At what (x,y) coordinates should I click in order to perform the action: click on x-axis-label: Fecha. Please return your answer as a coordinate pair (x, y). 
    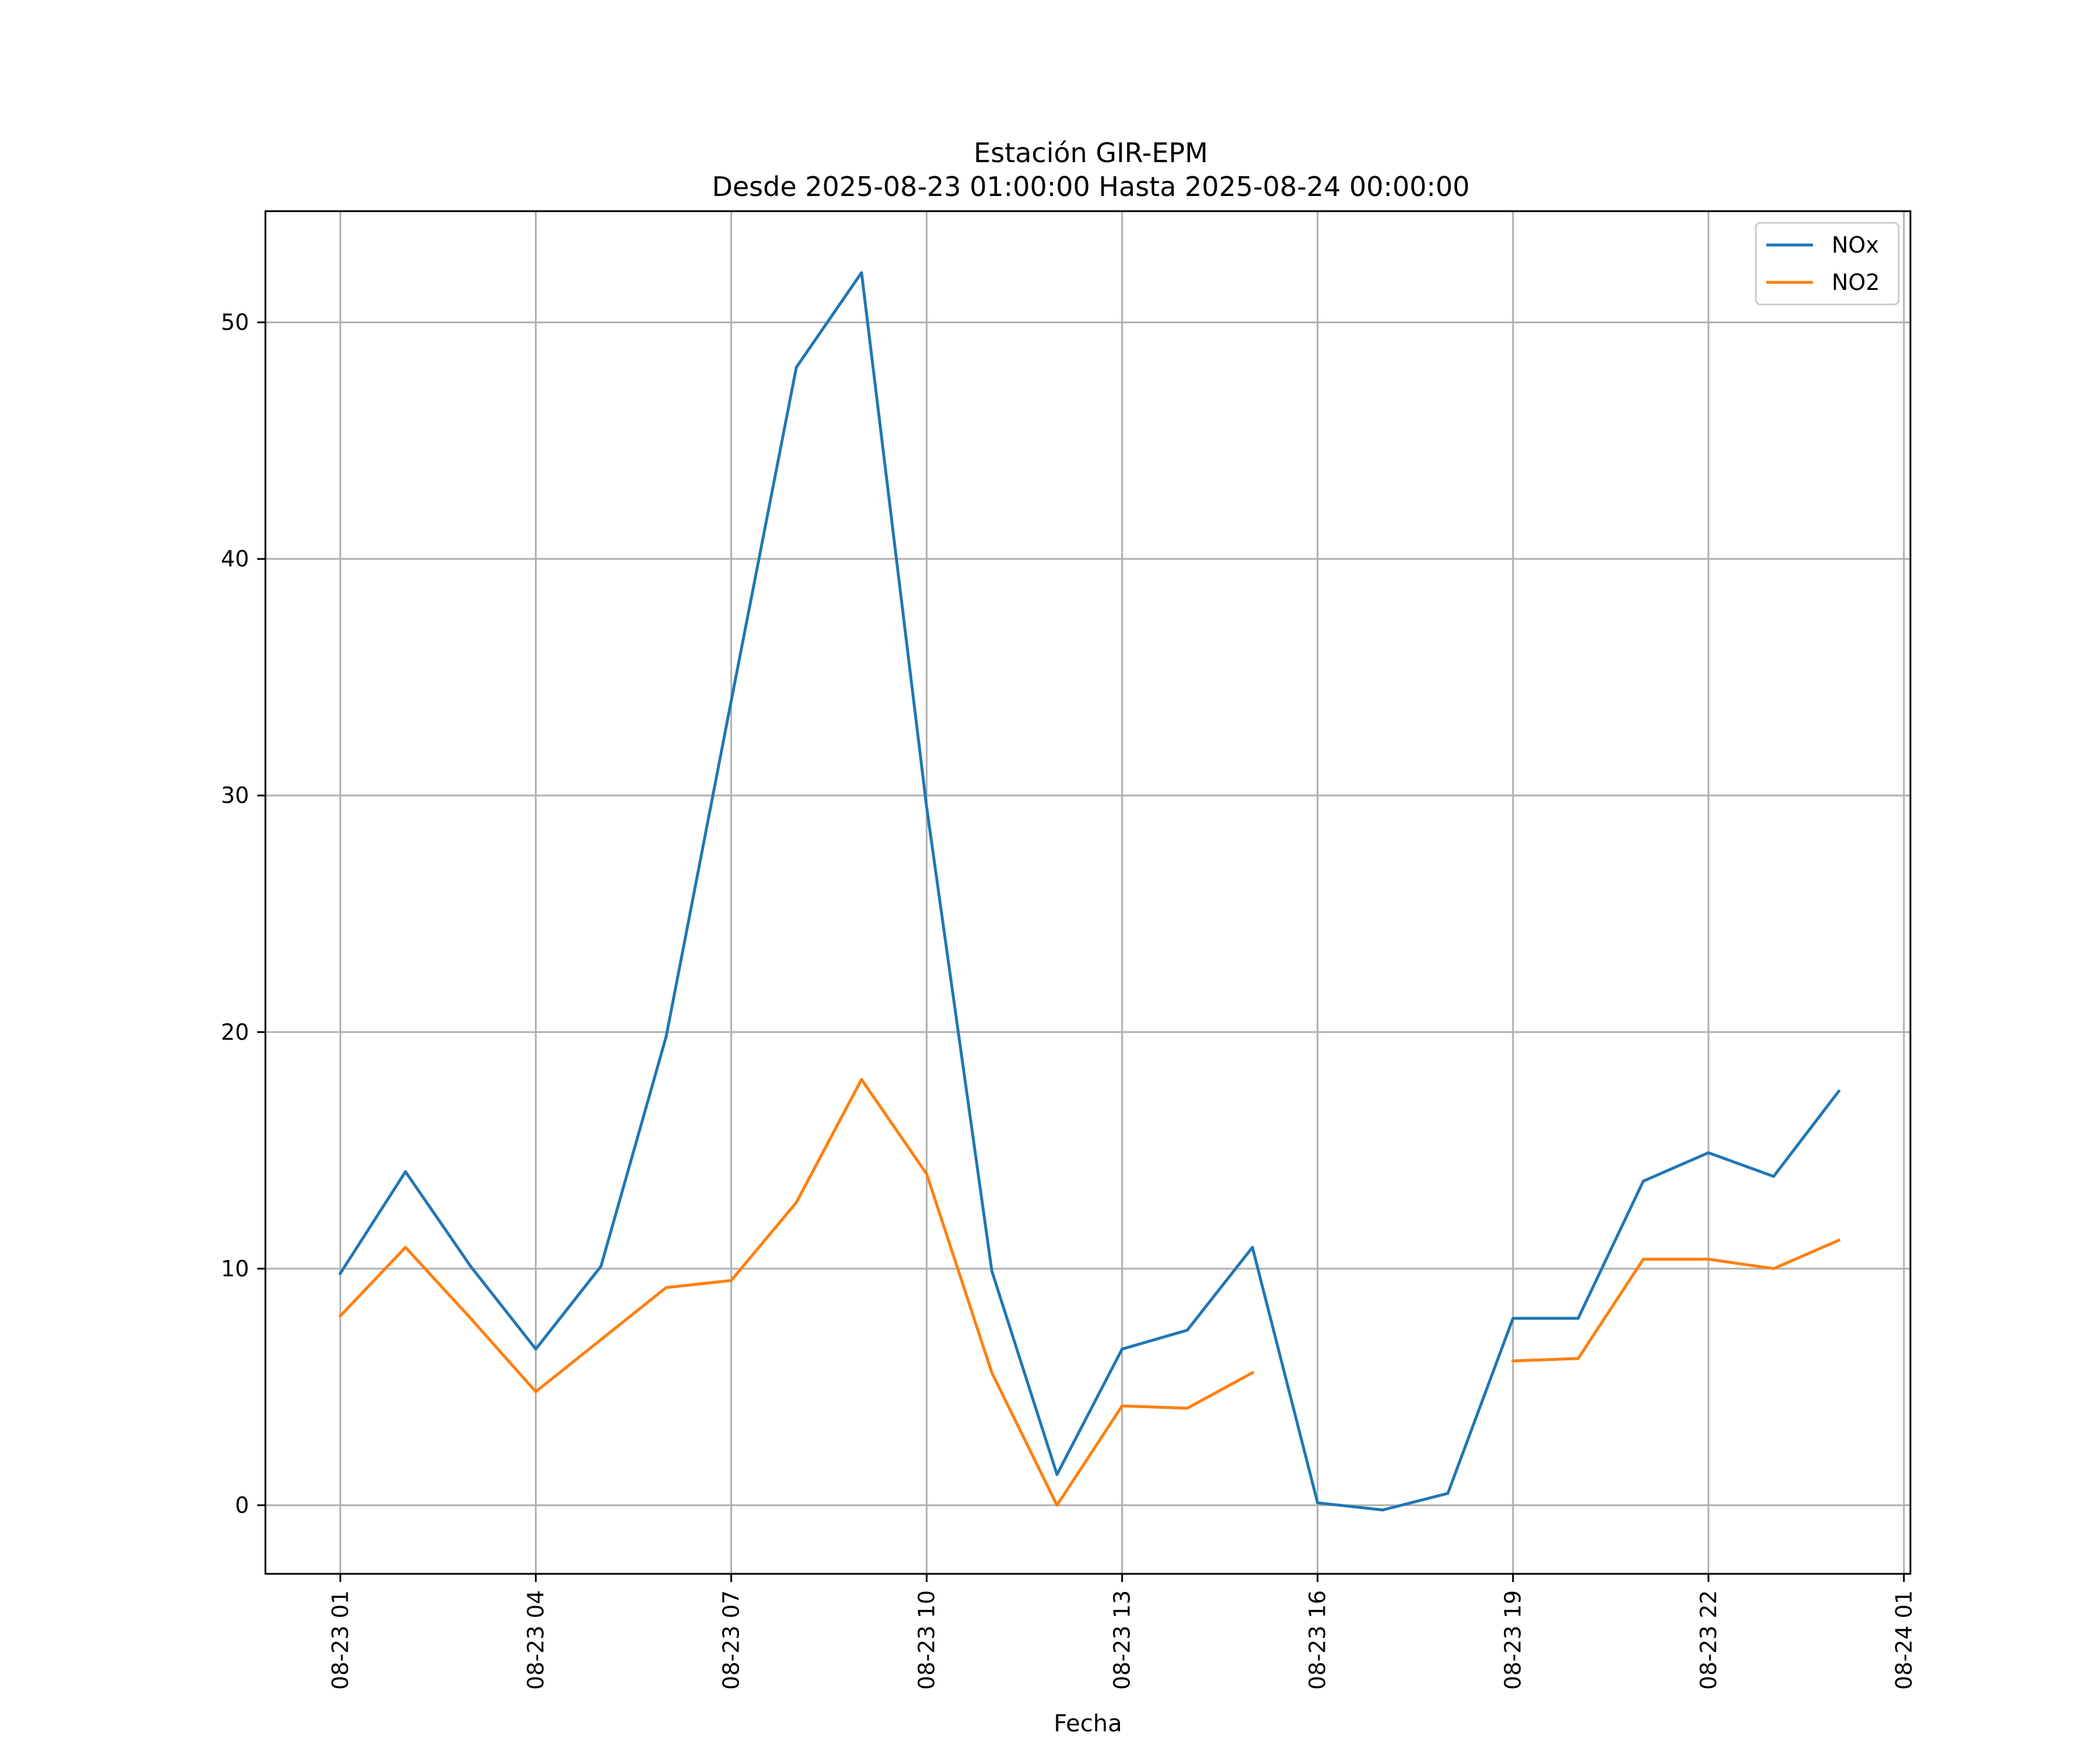
    Looking at the image, I should click on (1088, 1723).